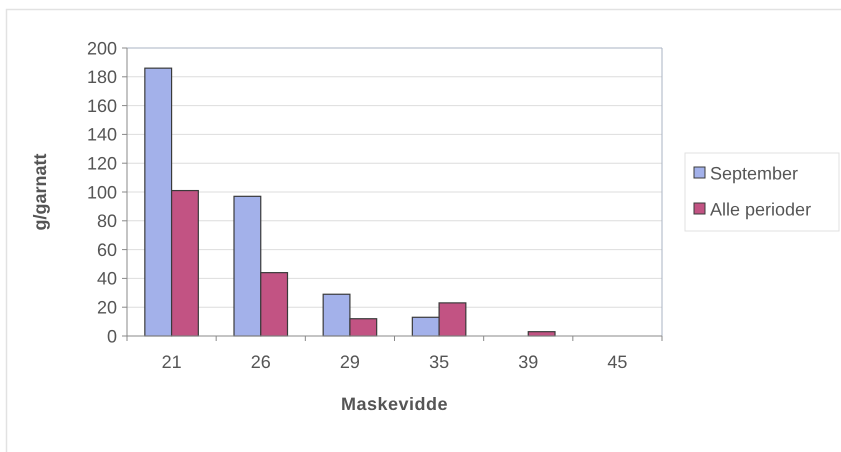 This screenshot has height=452, width=841. I want to click on y-tick-label: 80, so click(106, 221).